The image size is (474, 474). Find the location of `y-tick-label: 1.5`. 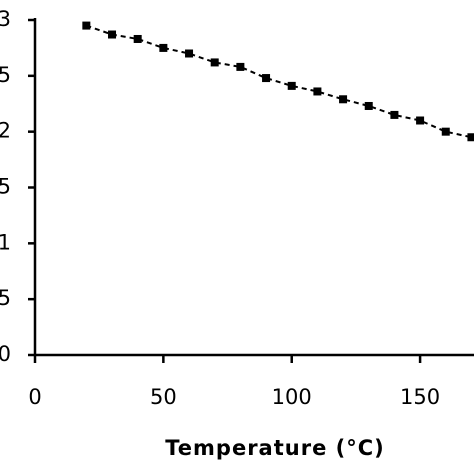

y-tick-label: 1.5 is located at coordinates (5, 187).